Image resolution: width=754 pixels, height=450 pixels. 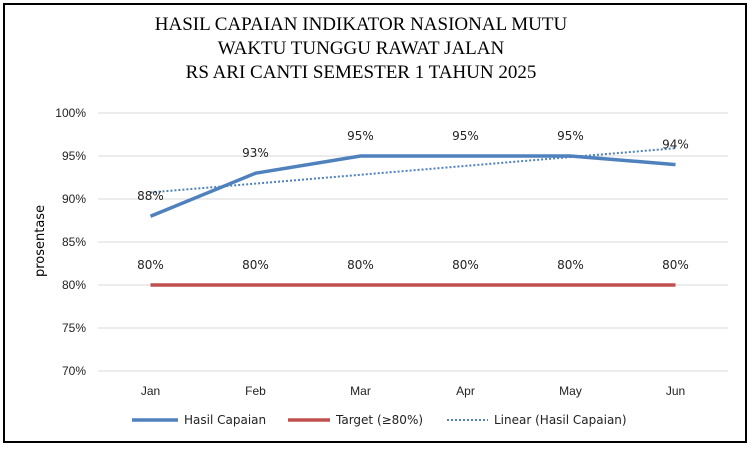 I want to click on data-label-hasil-capaian: 88%, so click(x=150, y=196).